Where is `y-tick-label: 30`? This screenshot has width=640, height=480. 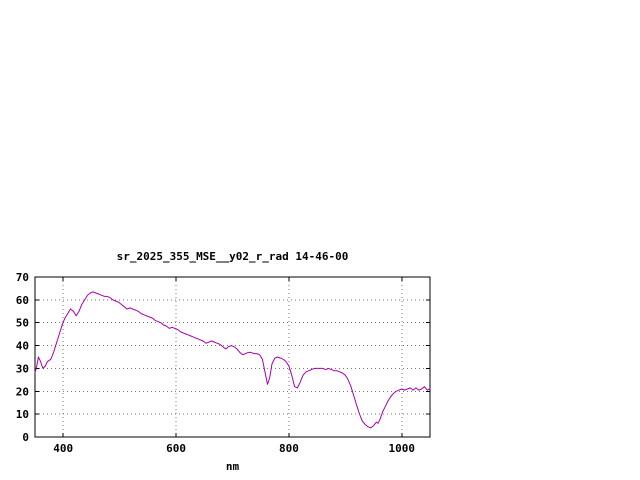 y-tick-label: 30 is located at coordinates (22, 368).